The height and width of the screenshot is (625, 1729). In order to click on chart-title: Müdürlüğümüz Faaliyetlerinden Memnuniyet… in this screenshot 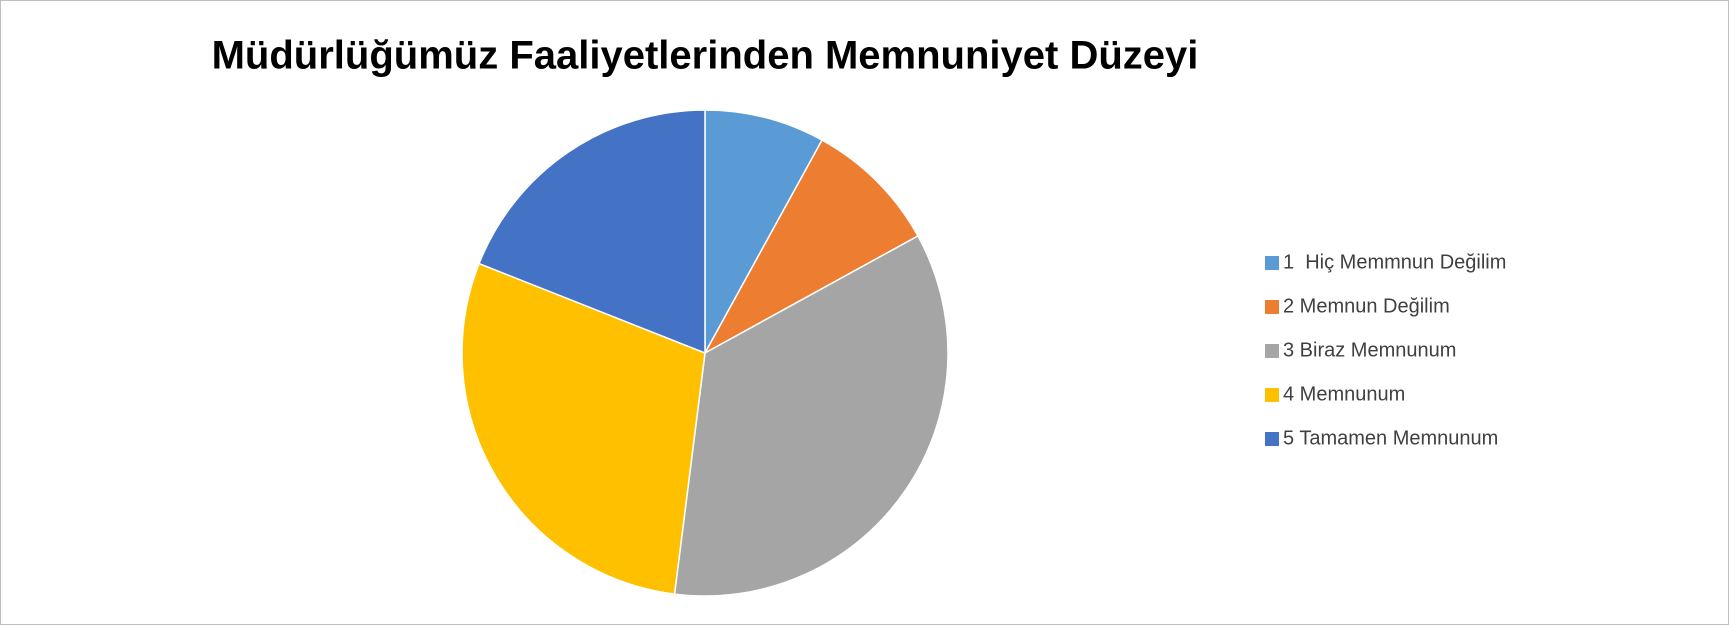, I will do `click(705, 56)`.